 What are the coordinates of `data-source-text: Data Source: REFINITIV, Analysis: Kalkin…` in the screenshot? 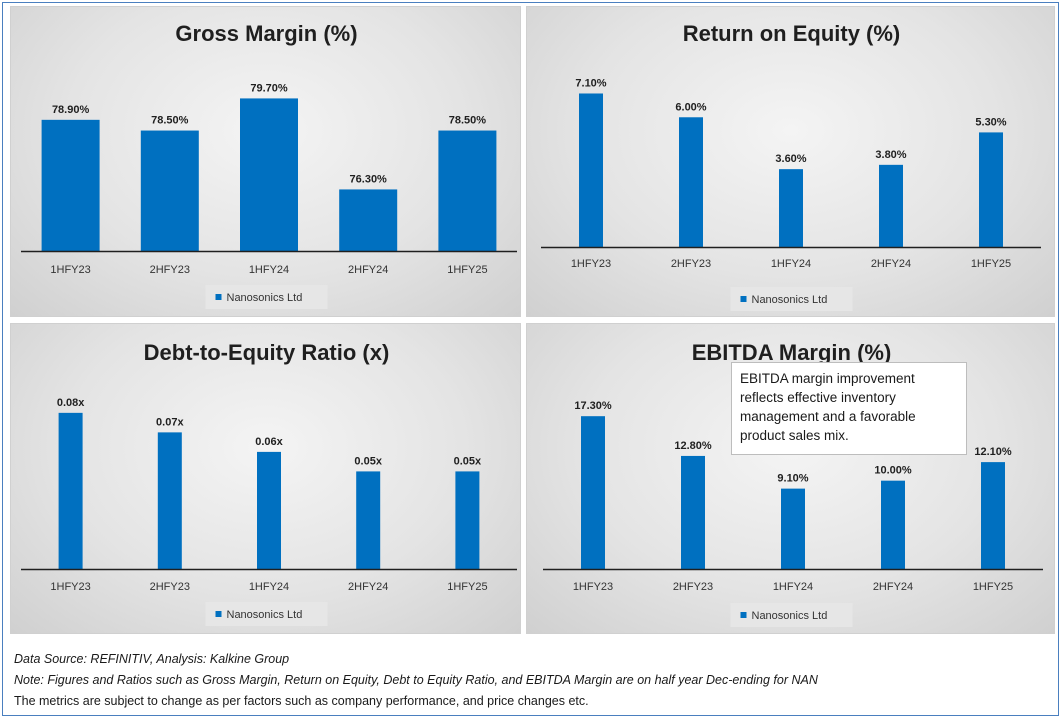 It's located at (152, 659).